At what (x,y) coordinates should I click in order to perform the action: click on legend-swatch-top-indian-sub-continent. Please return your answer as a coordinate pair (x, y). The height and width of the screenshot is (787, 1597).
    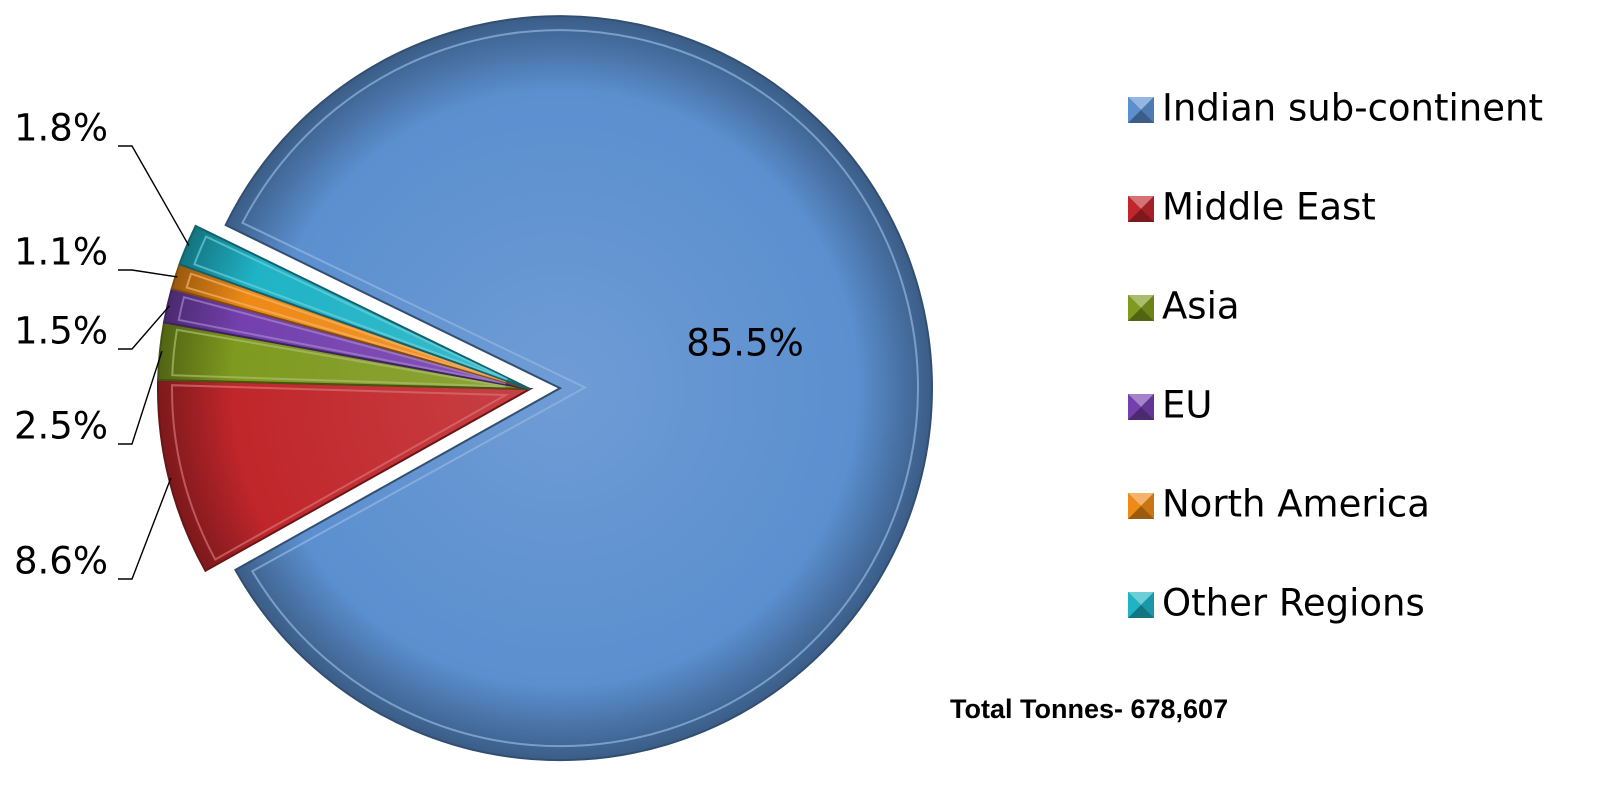
    Looking at the image, I should click on (1141, 103).